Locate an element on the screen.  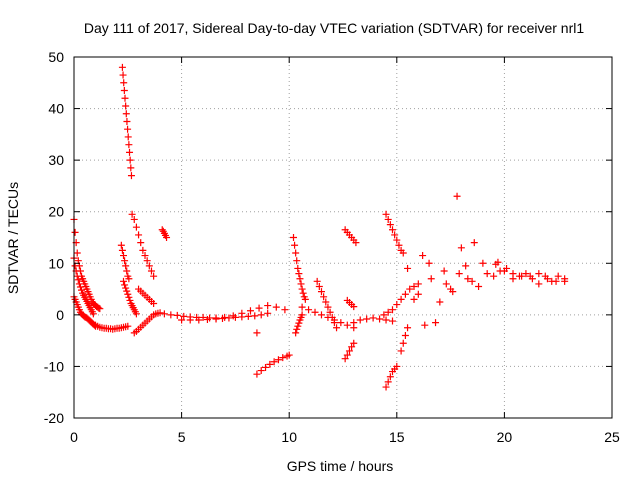
series-neg-arc-8.5h is located at coordinates (273, 364).